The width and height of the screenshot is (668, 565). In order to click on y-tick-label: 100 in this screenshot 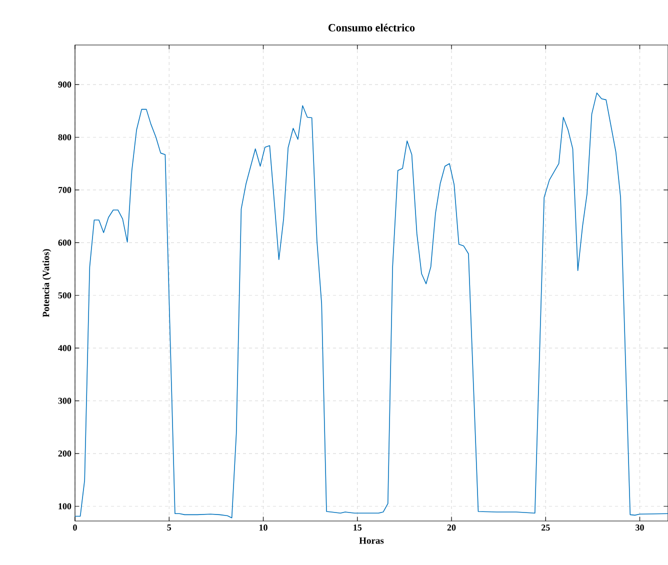, I will do `click(65, 506)`.